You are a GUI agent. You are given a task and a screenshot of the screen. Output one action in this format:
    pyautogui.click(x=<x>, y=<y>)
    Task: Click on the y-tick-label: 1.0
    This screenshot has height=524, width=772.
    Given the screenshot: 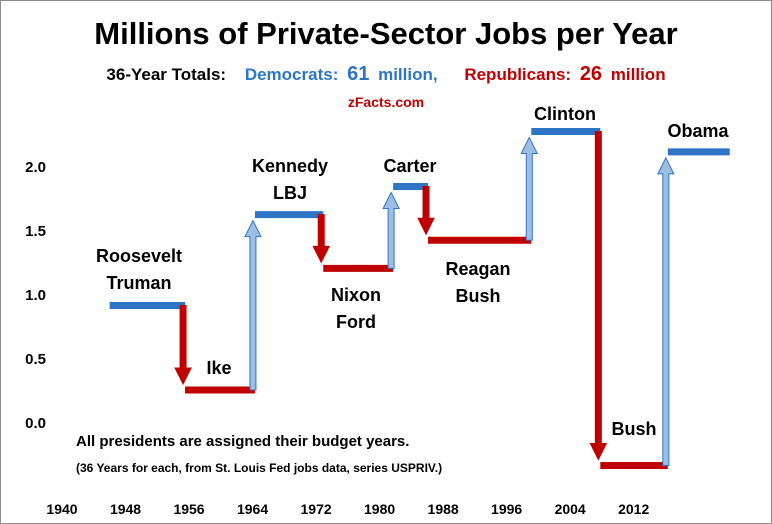 What is the action you would take?
    pyautogui.click(x=35, y=295)
    